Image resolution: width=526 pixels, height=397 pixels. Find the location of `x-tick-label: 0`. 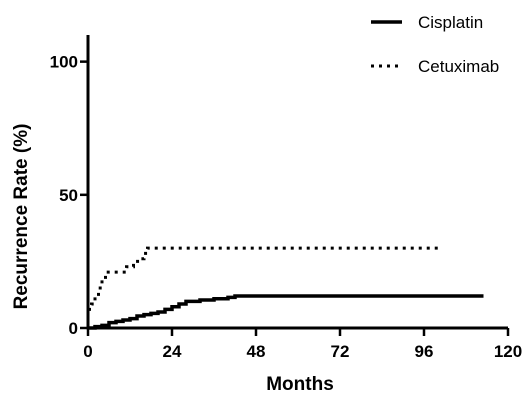

x-tick-label: 0 is located at coordinates (87, 351).